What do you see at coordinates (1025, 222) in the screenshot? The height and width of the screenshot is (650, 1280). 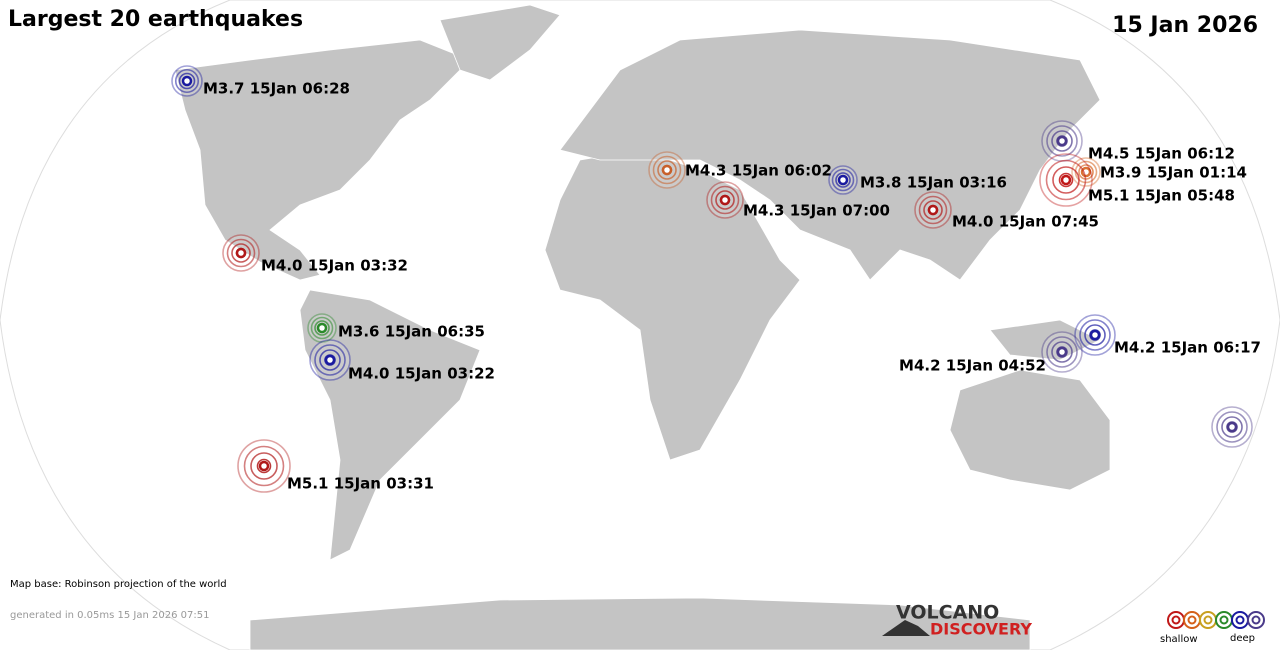 I see `earthquake-label: M4.0 15Jan 07:45` at bounding box center [1025, 222].